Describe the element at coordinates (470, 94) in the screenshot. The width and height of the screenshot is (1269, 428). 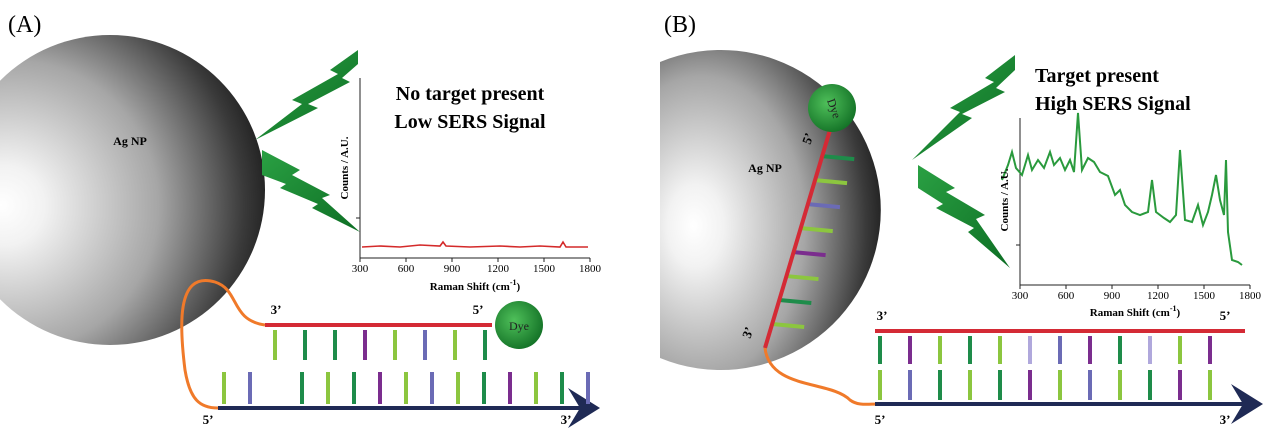
I see `title: No target present` at that location.